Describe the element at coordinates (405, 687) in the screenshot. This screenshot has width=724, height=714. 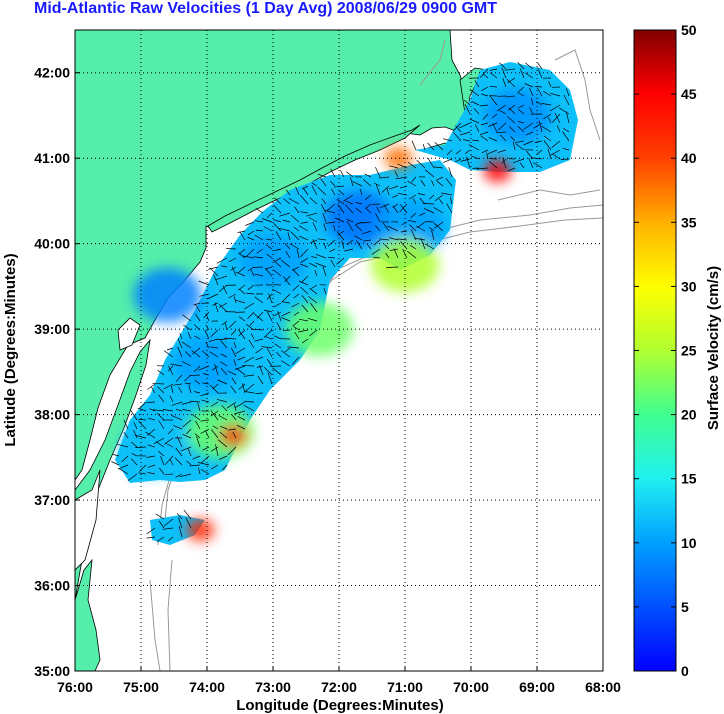
I see `x-tick-label: 71:00` at that location.